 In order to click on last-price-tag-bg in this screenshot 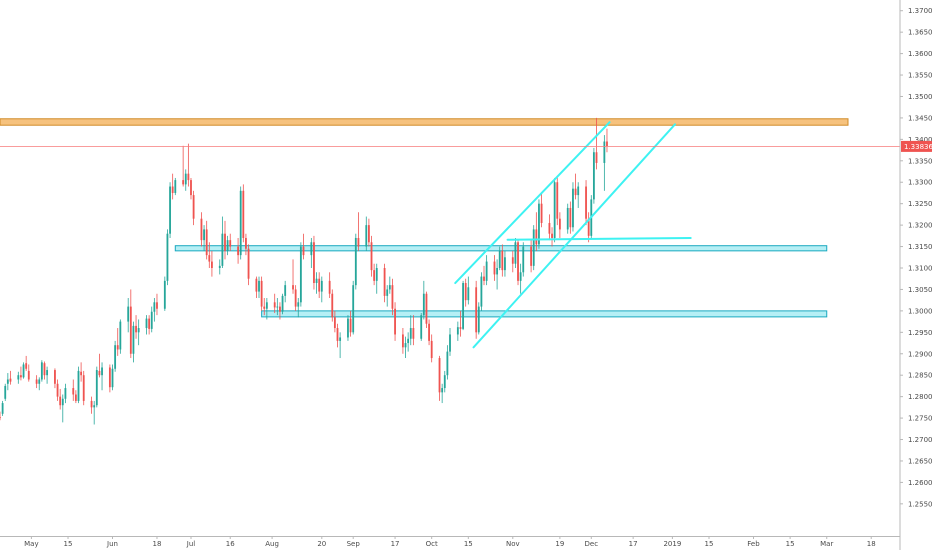, I will do `click(916, 146)`.